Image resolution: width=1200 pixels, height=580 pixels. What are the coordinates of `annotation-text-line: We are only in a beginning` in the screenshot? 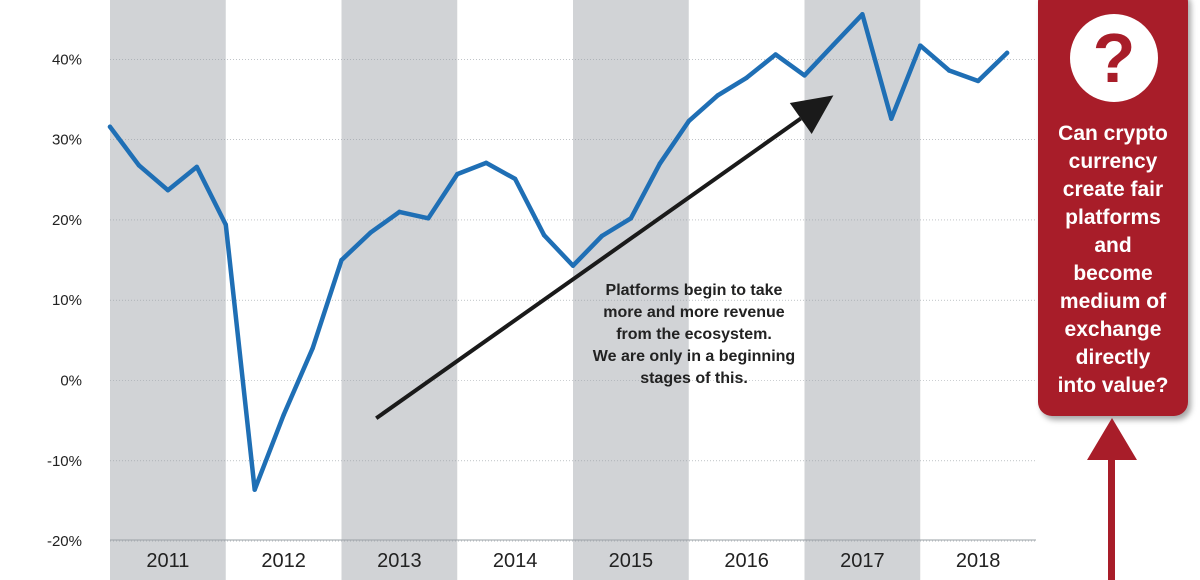 It's located at (694, 356).